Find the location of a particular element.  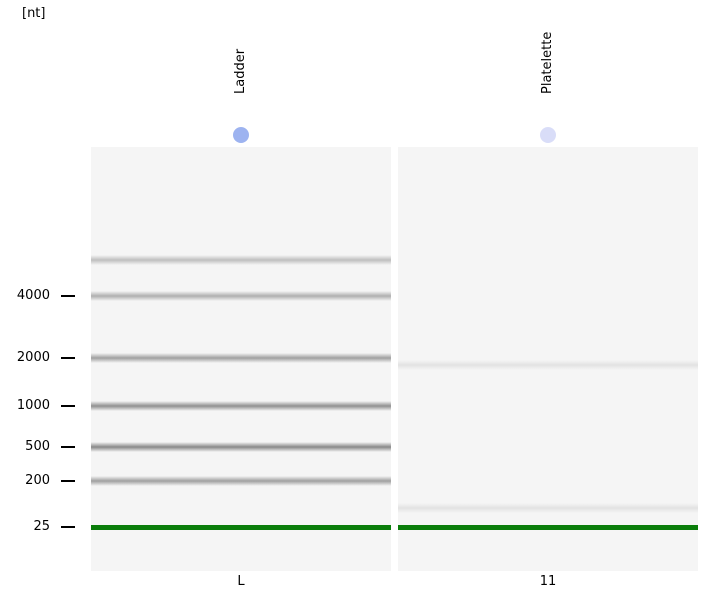

size-tick-label: 1000 is located at coordinates (33, 405).